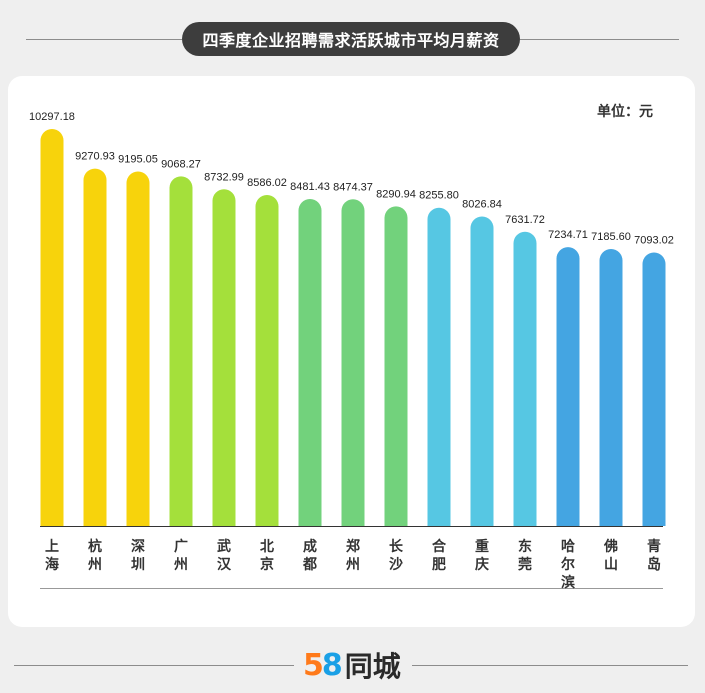 This screenshot has height=693, width=705. Describe the element at coordinates (95, 157) in the screenshot. I see `value-label-1: 9270.93` at that location.